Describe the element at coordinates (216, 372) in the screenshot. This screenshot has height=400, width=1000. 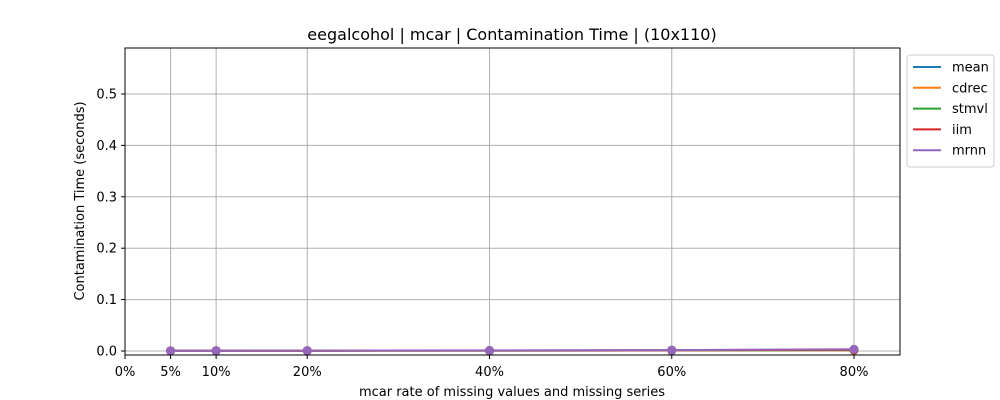
I see `x-tick-label: 10%` at that location.